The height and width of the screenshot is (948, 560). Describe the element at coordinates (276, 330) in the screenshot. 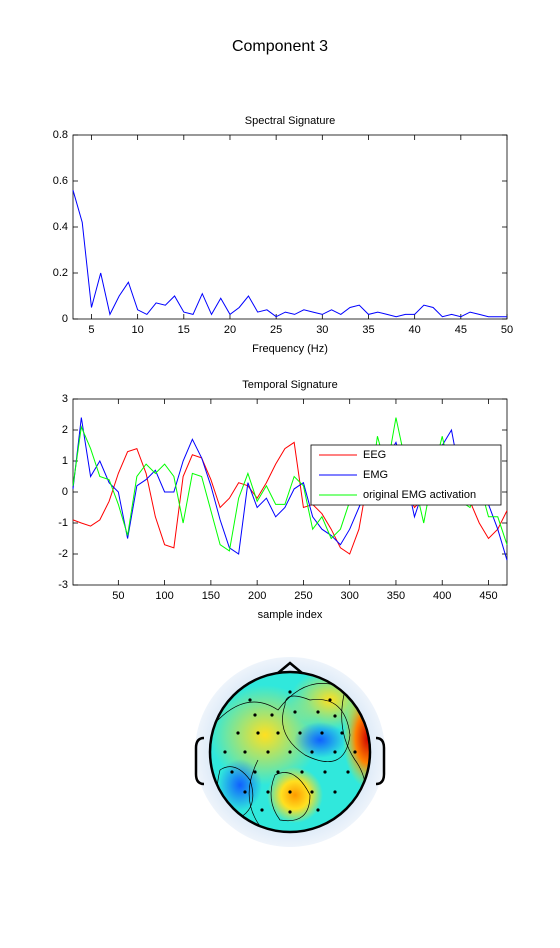

I see `x-tick-label: 25` at that location.